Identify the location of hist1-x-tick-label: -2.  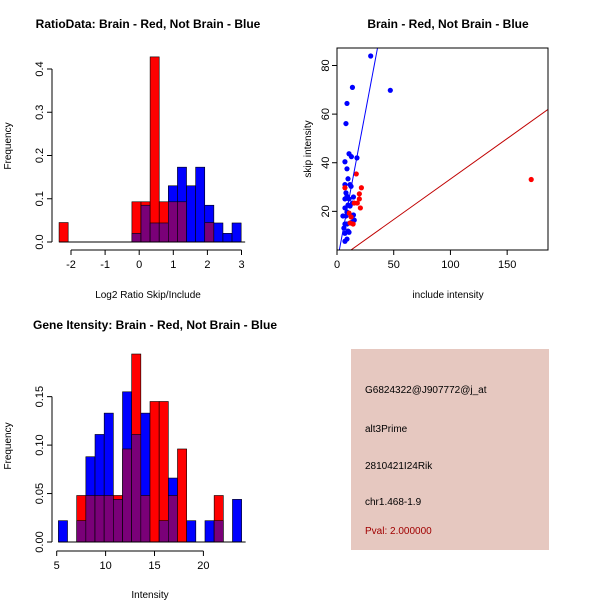
(71, 265).